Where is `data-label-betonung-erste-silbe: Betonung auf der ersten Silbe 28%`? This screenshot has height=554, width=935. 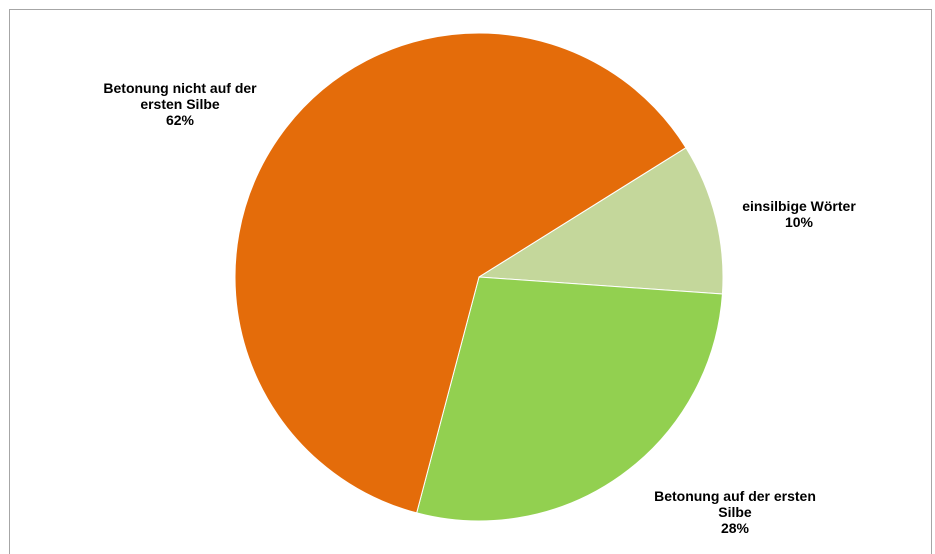
data-label-betonung-erste-silbe: Betonung auf der ersten Silbe 28% is located at coordinates (735, 512).